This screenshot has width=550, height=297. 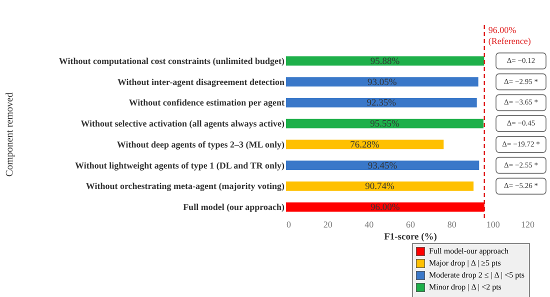 What do you see at coordinates (200, 144) in the screenshot?
I see `y-tick-label: Without deep agents of types 2–3 (ML only)` at bounding box center [200, 144].